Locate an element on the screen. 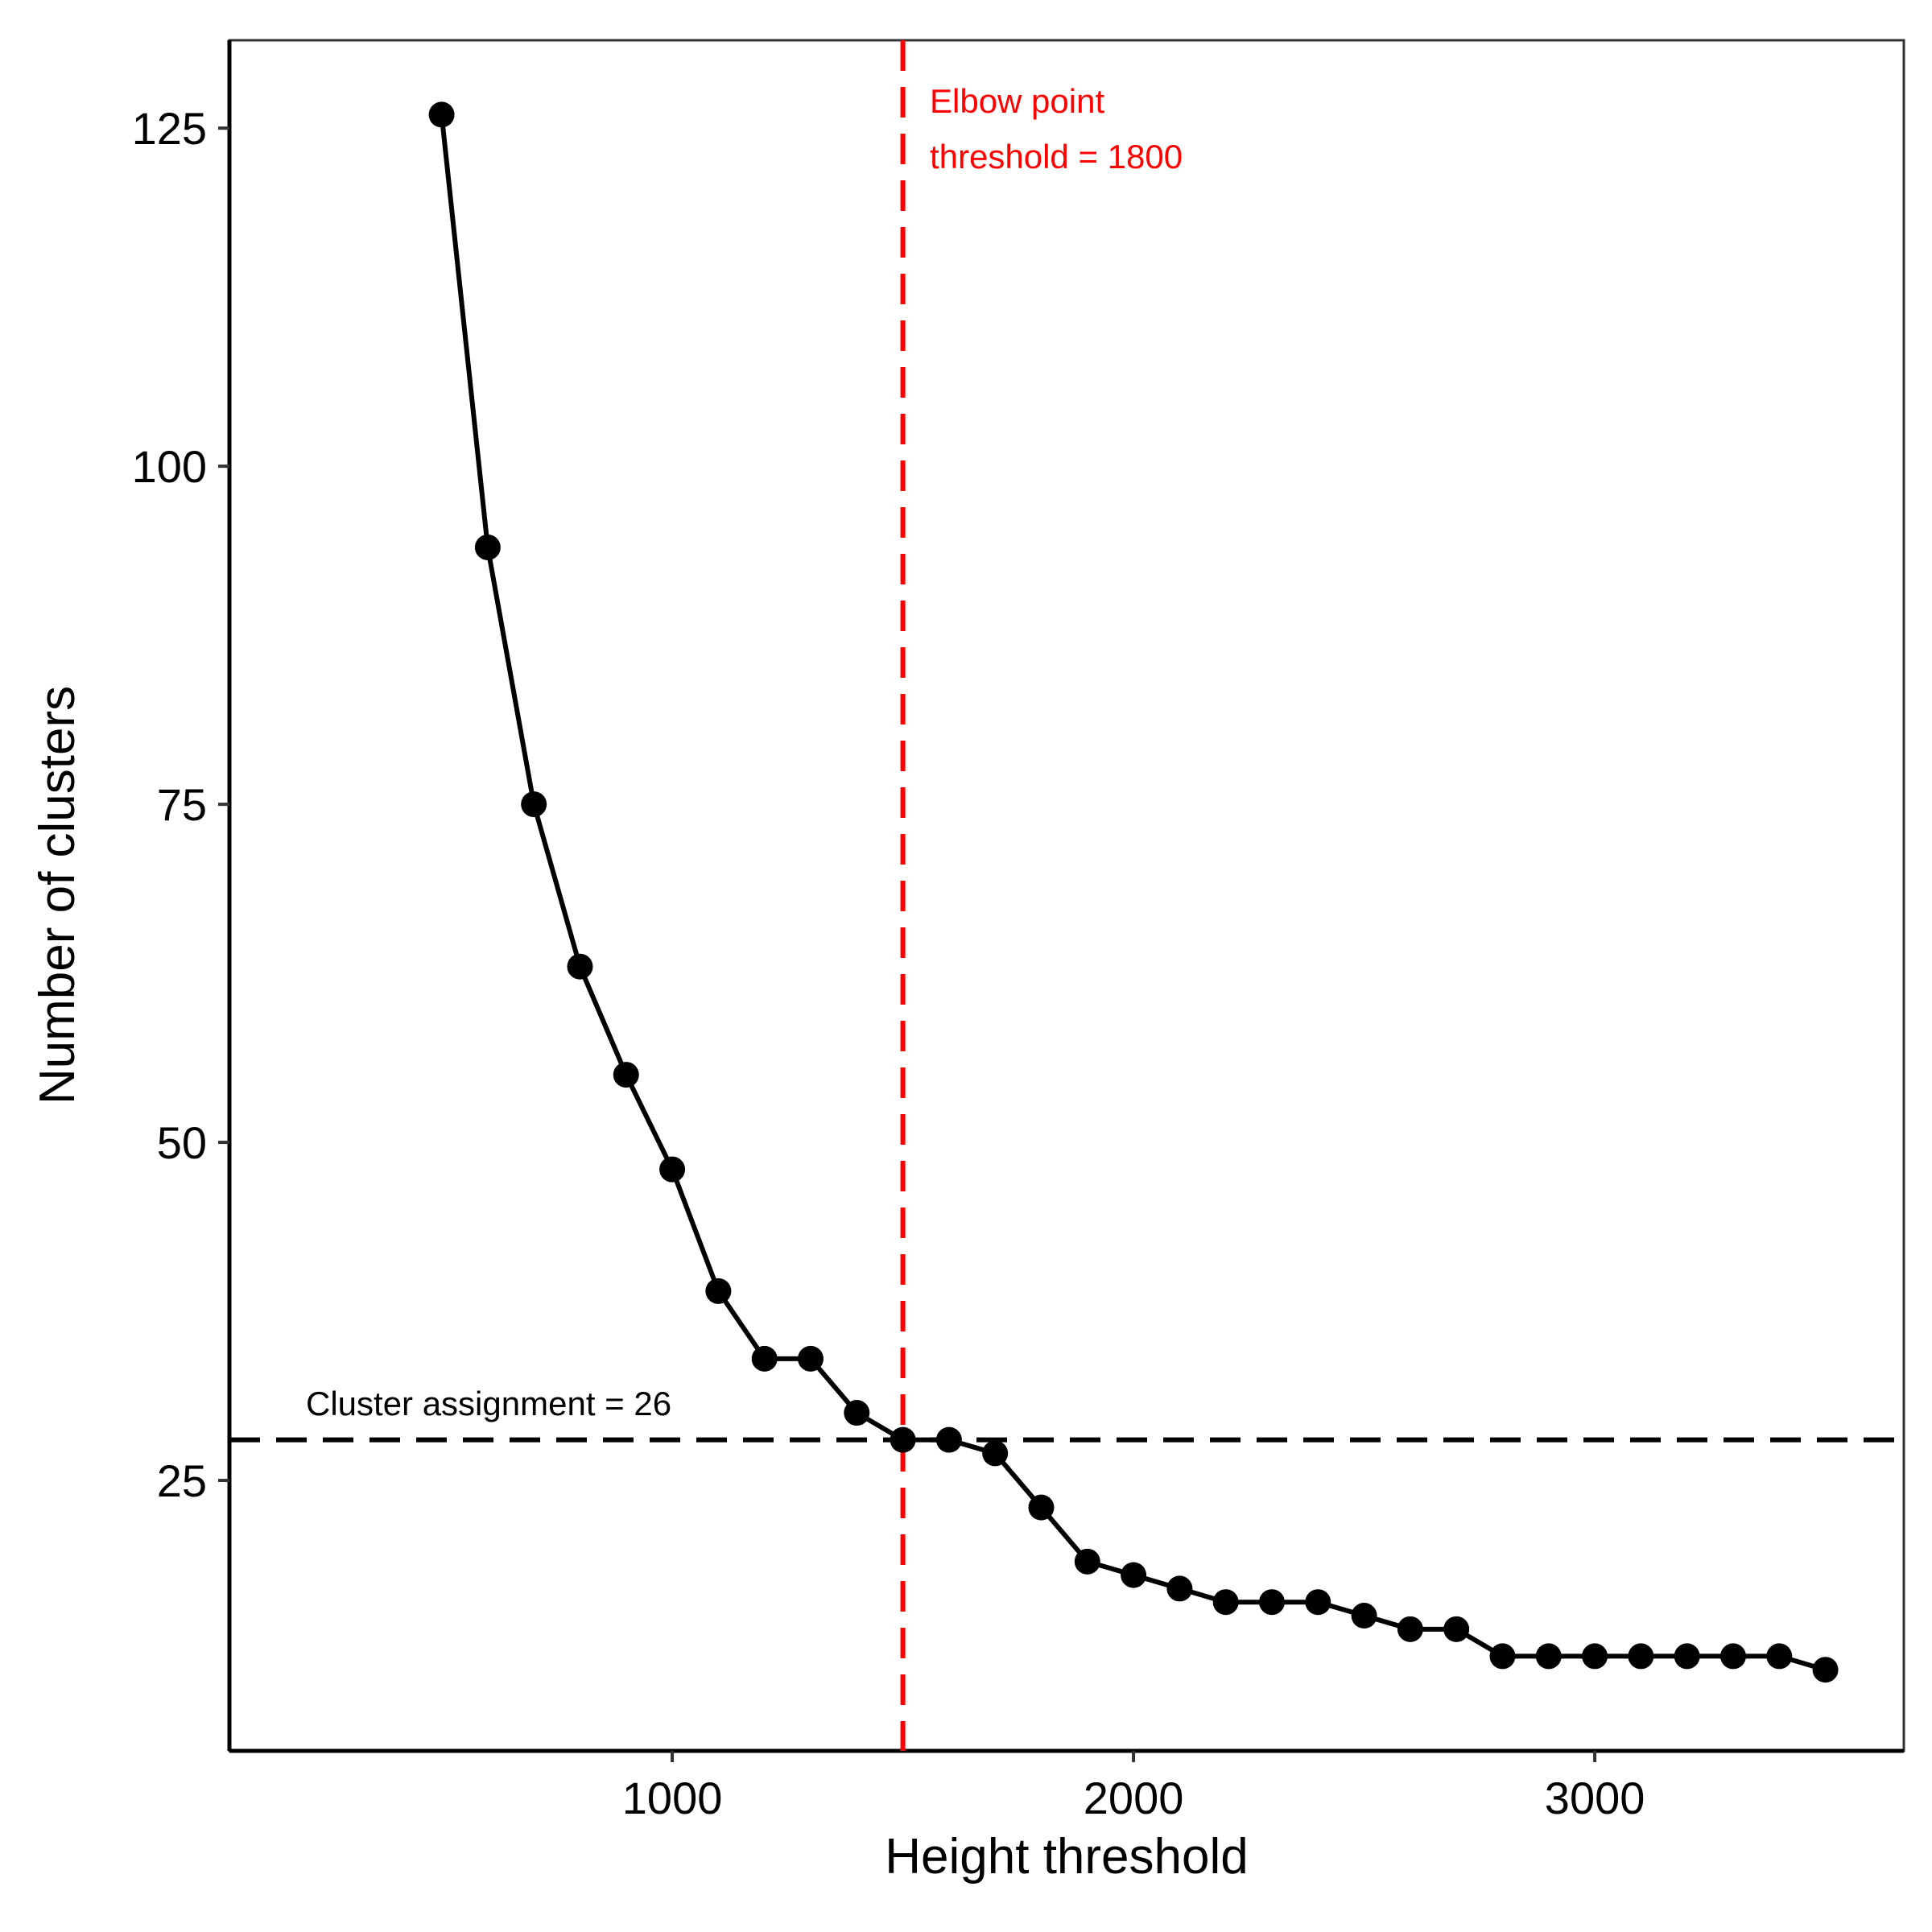  y-axis-ticks: 25 50 75 100 125 is located at coordinates (180, 804).